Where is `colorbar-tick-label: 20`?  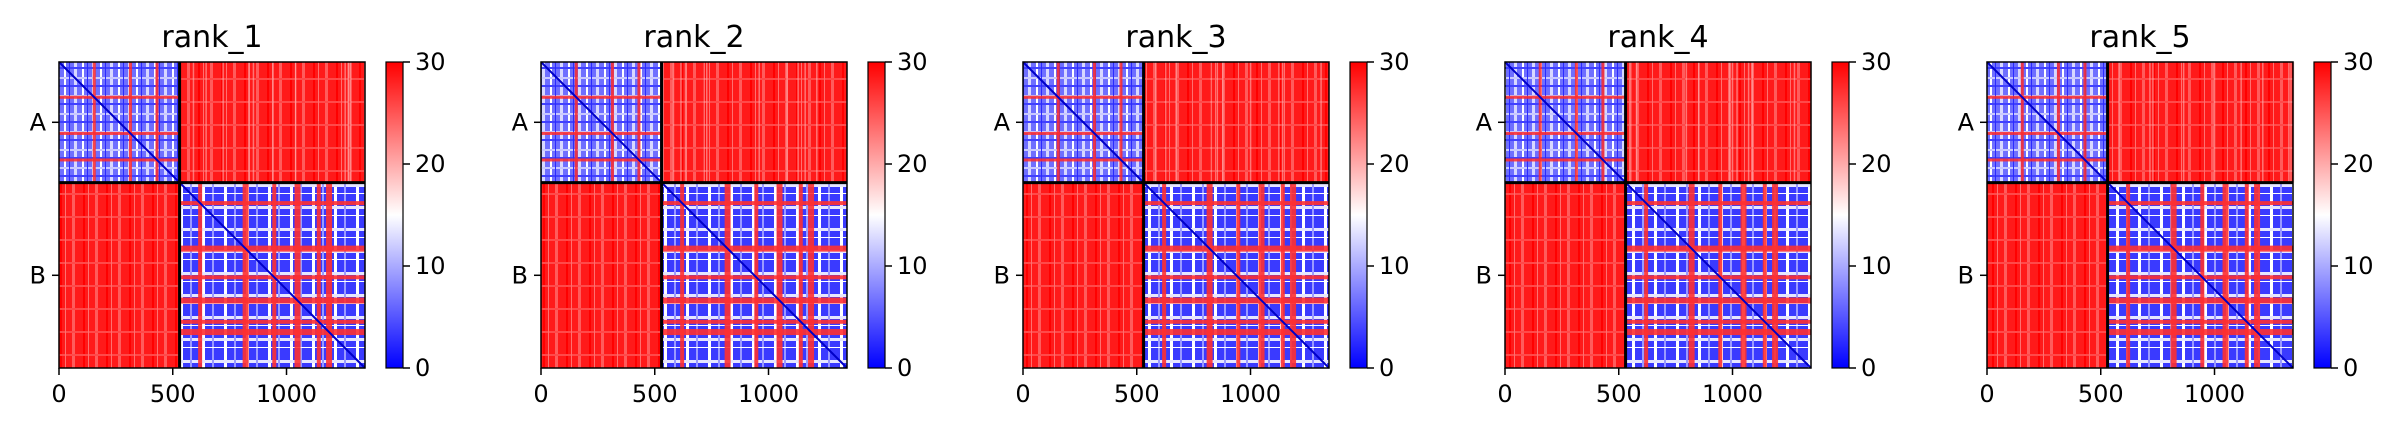 colorbar-tick-label: 20 is located at coordinates (2358, 164).